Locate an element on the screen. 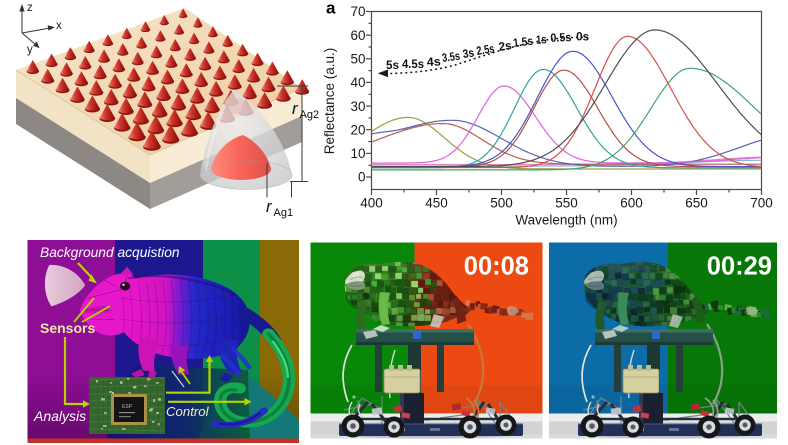  svg-text: 00:08 is located at coordinates (496, 267).